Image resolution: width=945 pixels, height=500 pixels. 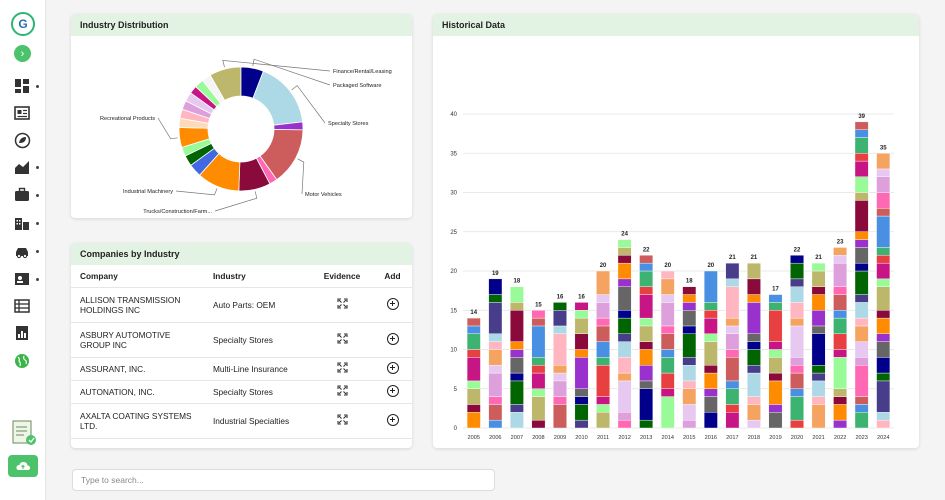 I want to click on donut-slice, so click(x=213, y=89).